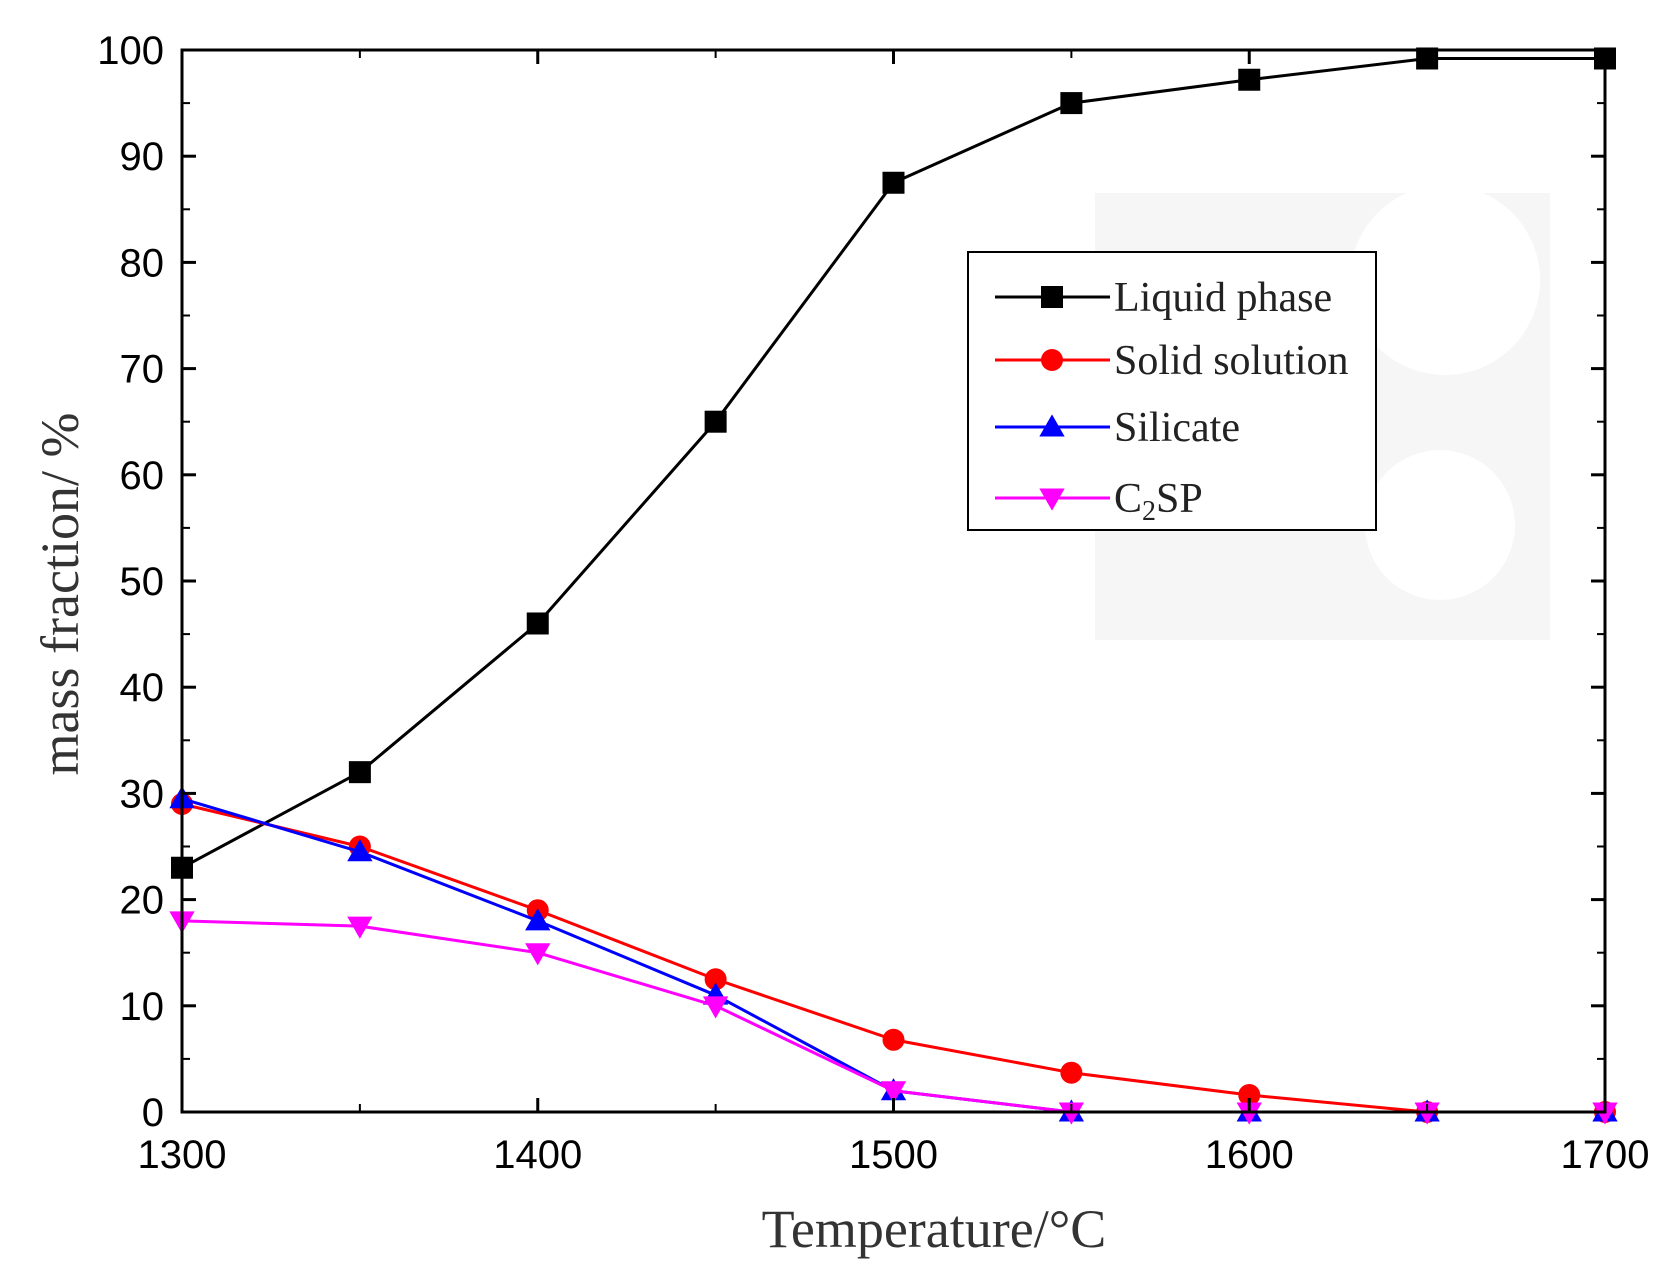 Image resolution: width=1673 pixels, height=1275 pixels. Describe the element at coordinates (1052, 425) in the screenshot. I see `legend-marker-silicate` at that location.